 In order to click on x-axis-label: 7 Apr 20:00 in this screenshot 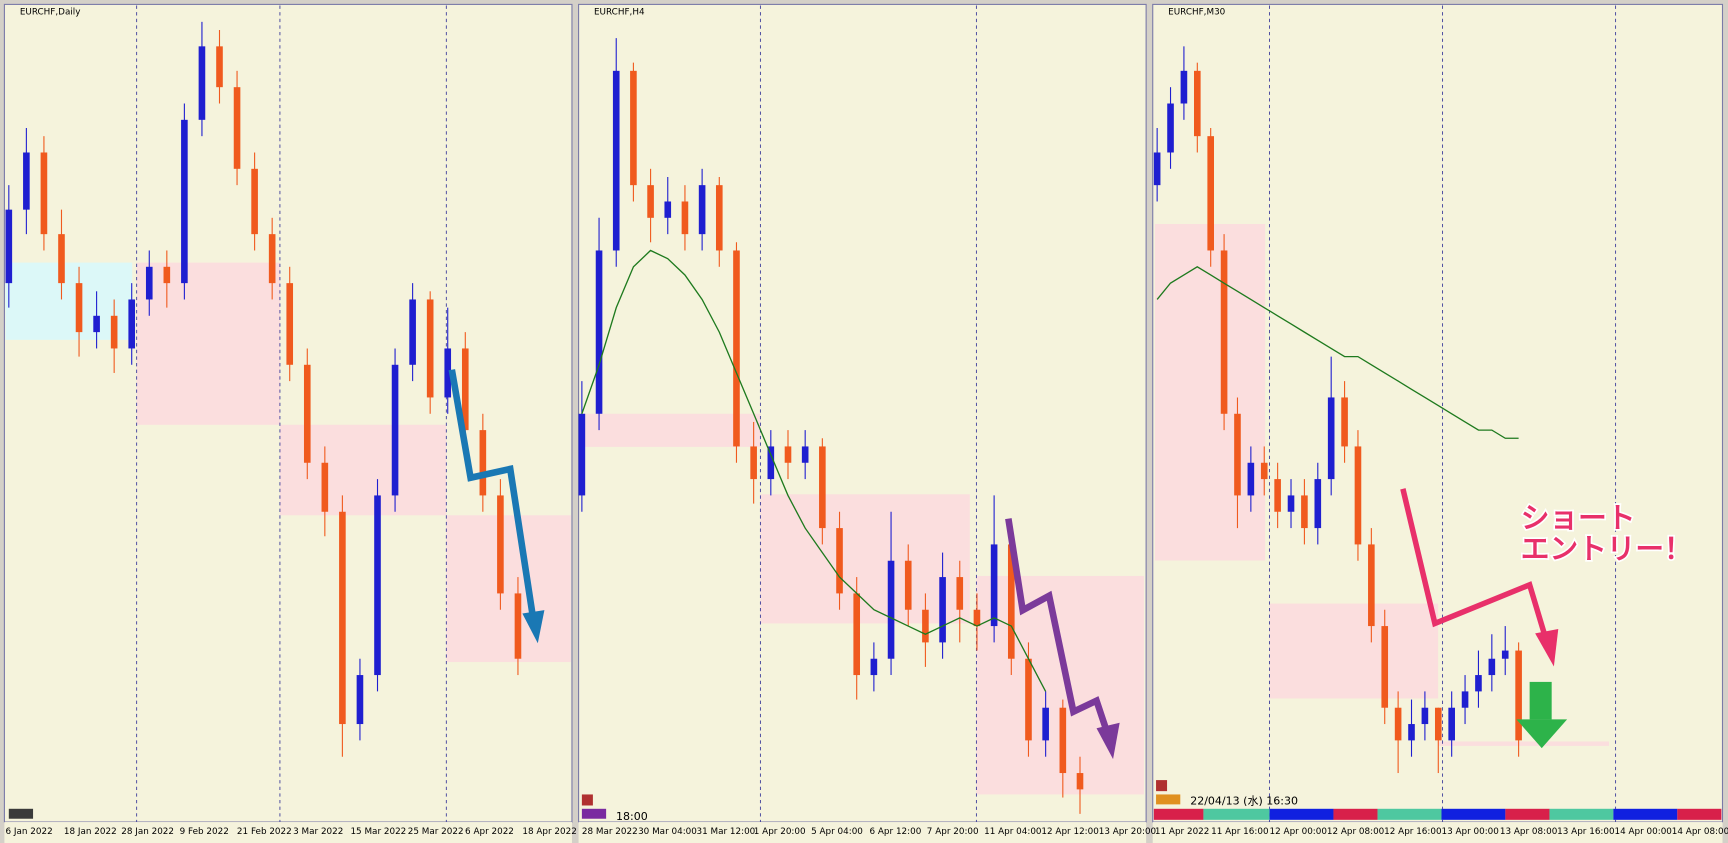, I will do `click(953, 832)`.